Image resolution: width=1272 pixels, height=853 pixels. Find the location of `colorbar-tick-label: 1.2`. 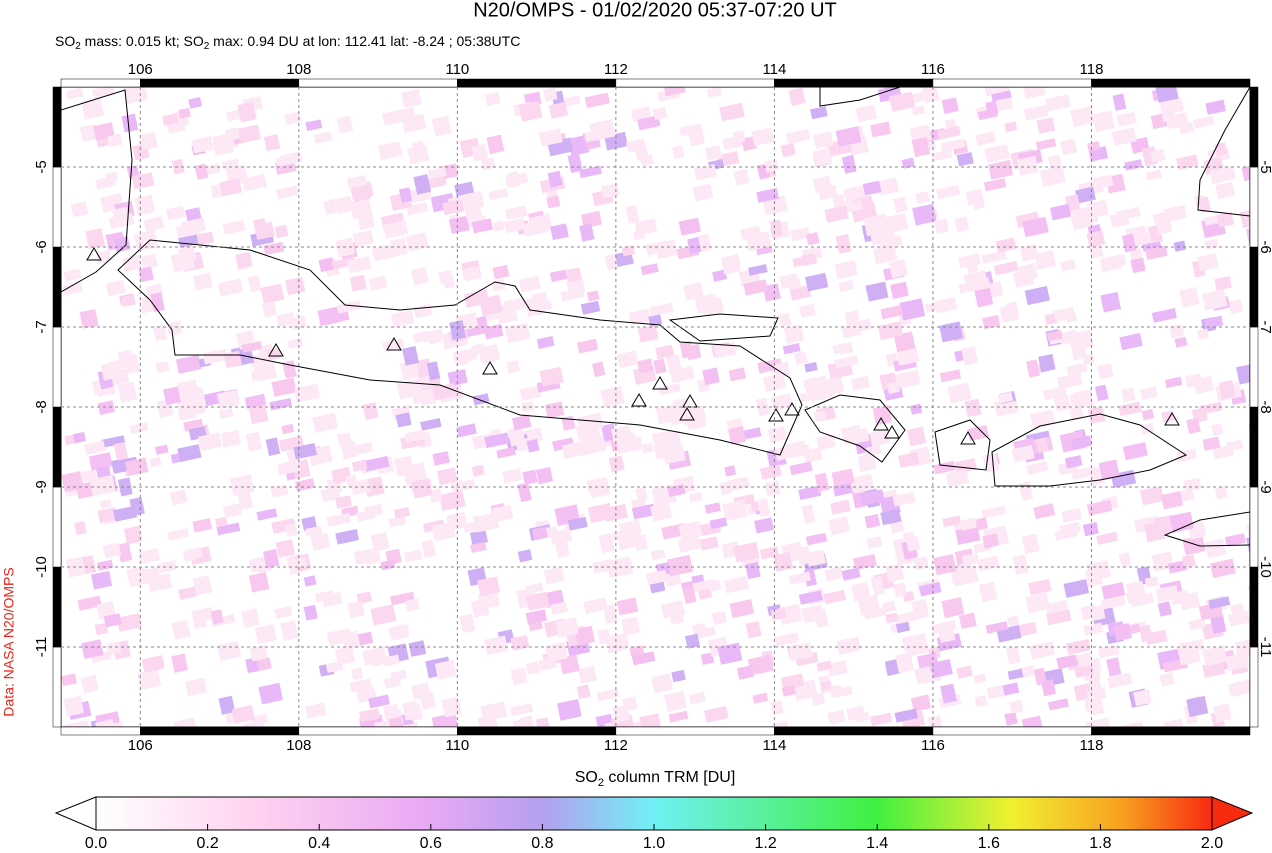

colorbar-tick-label: 1.2 is located at coordinates (765, 843).